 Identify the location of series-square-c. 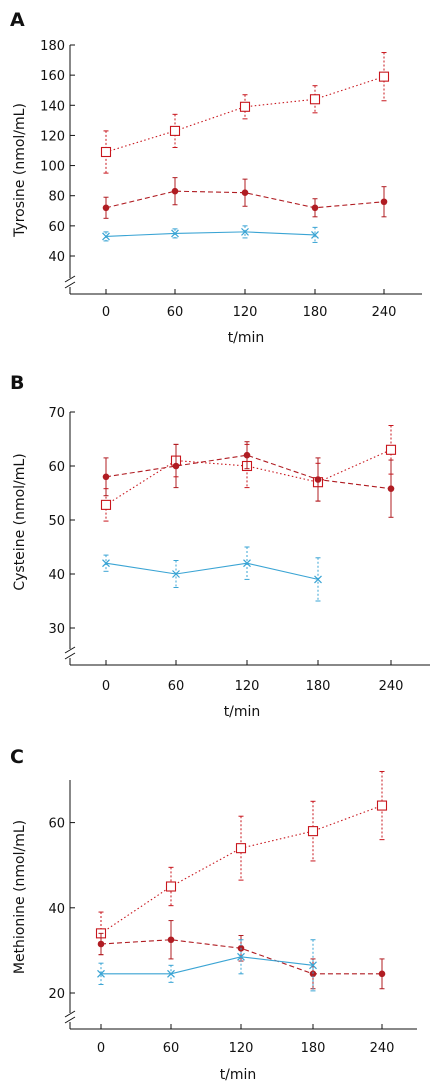
(241, 863).